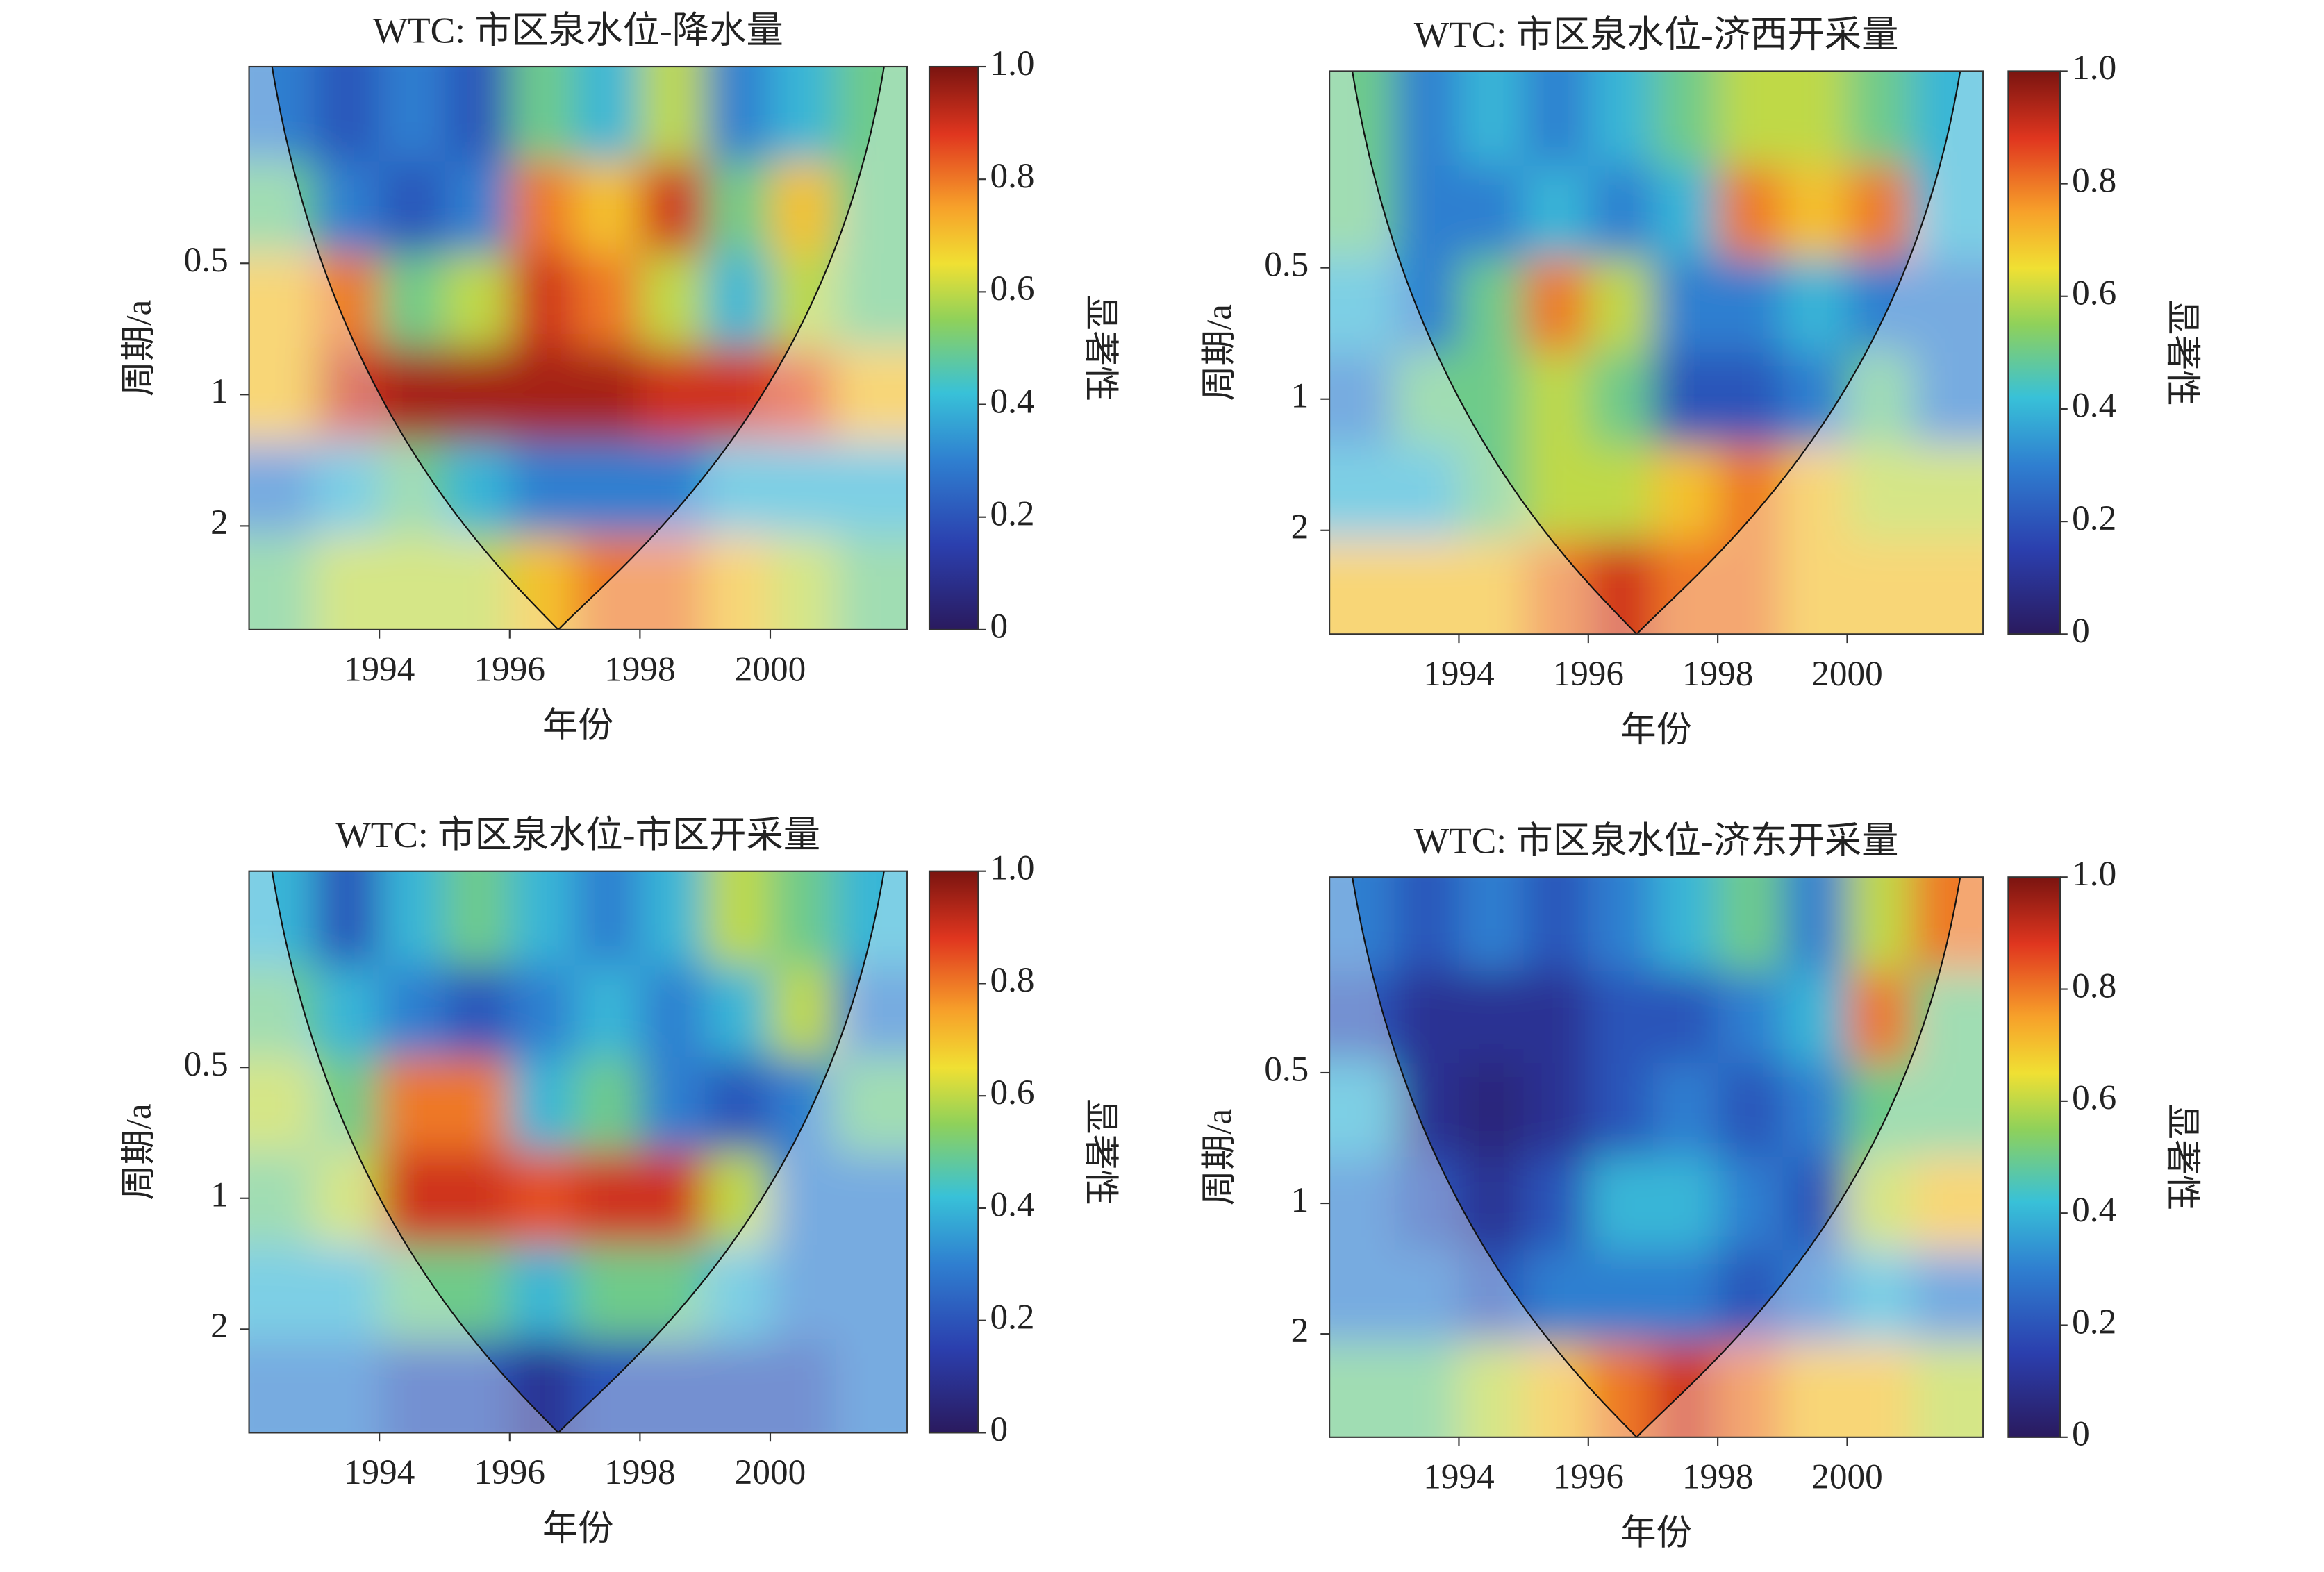 This screenshot has height=1572, width=2324. Describe the element at coordinates (999, 626) in the screenshot. I see `colorbar-tick-label: 0` at that location.